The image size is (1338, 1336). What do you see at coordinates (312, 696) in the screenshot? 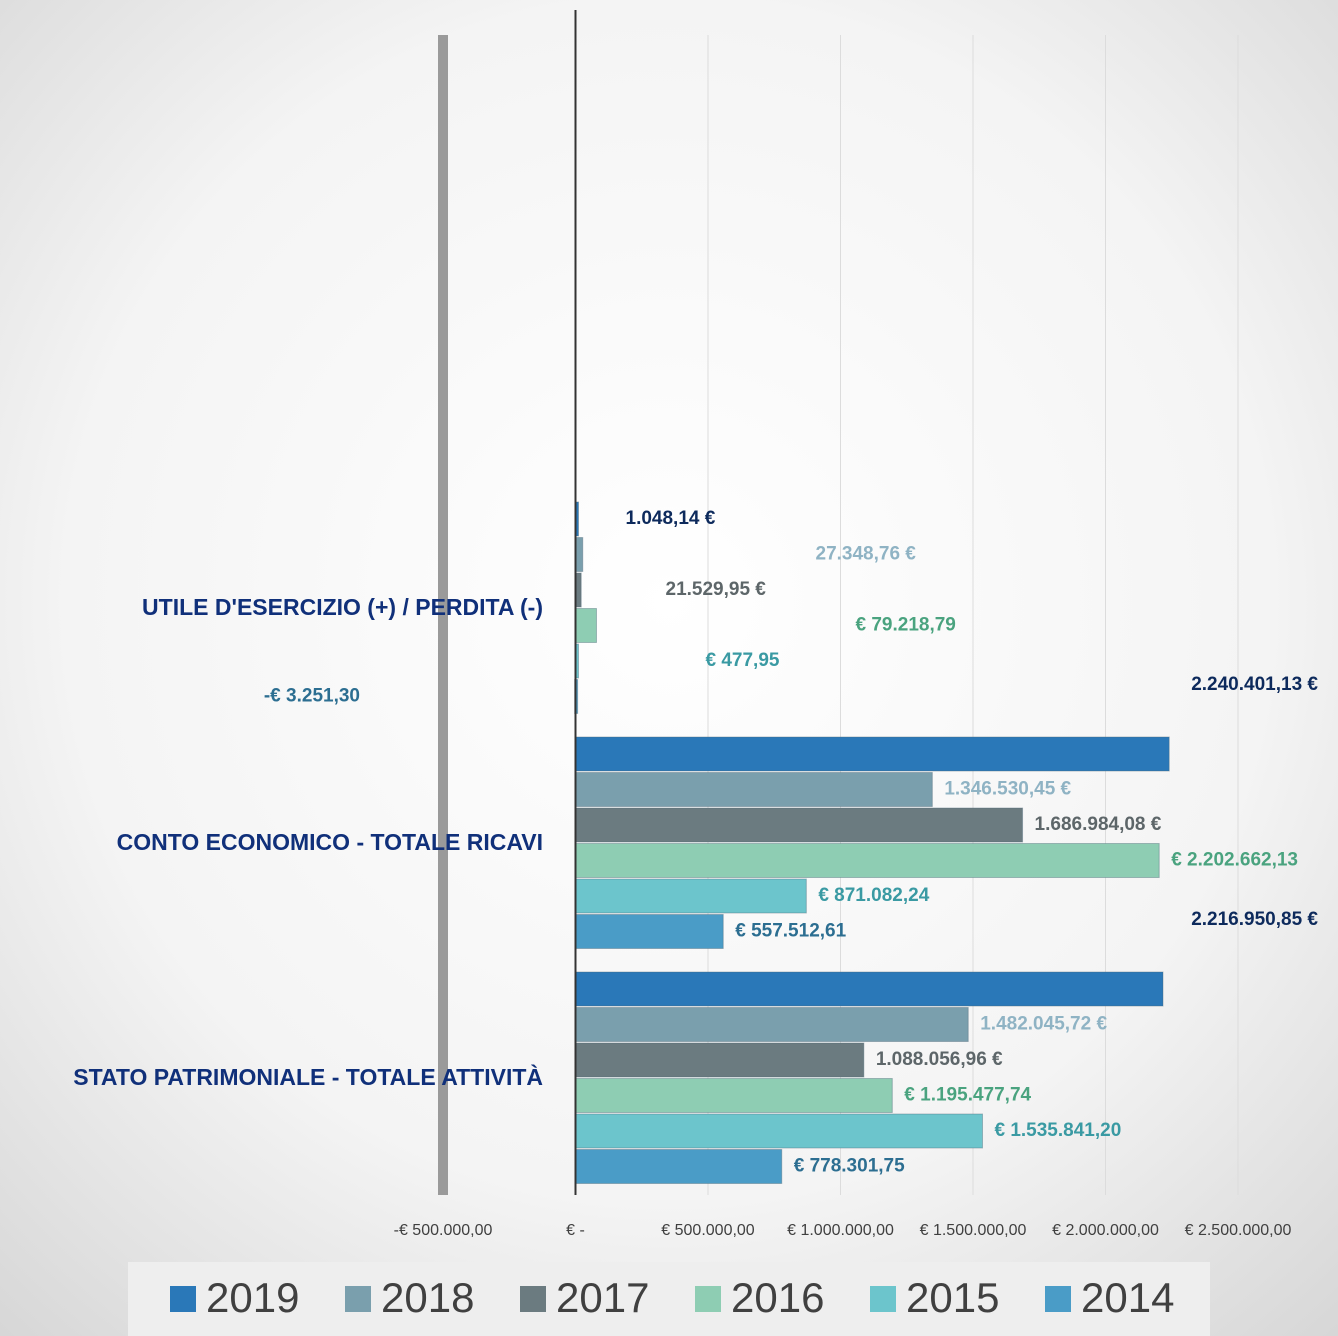
I see `data-label: -€ 3.251,30` at bounding box center [312, 696].